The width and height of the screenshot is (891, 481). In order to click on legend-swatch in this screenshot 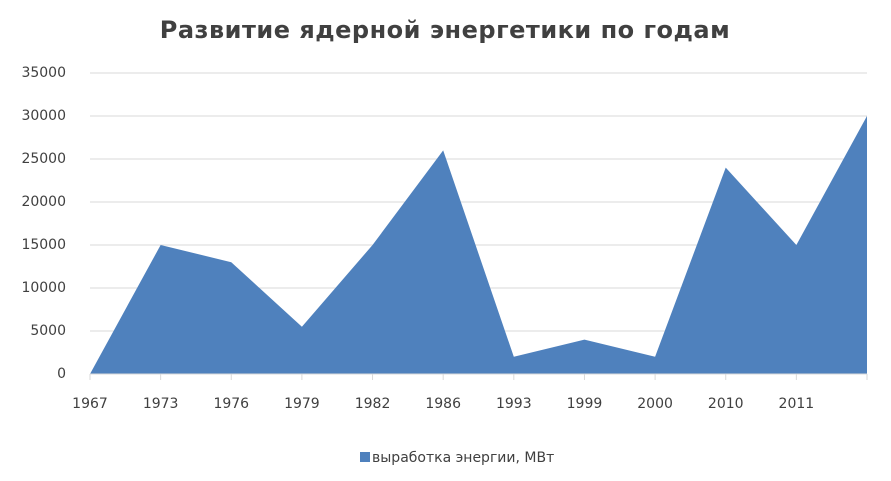, I will do `click(365, 457)`.